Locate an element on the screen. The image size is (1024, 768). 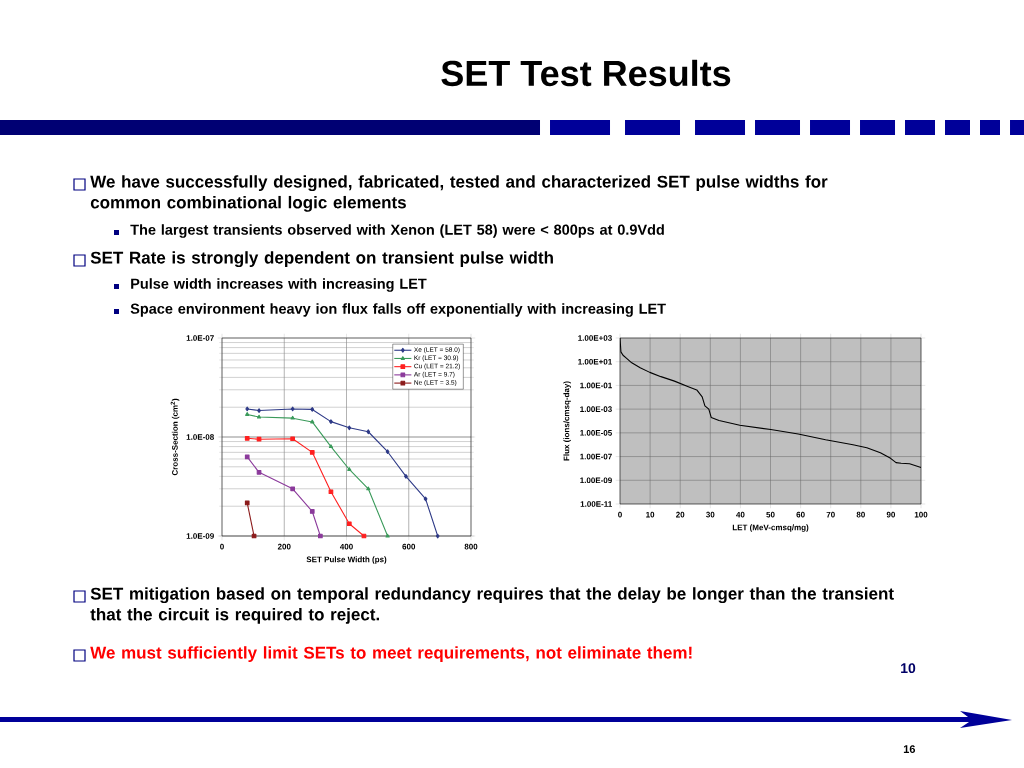
y-tick-label: 1.0E-09 is located at coordinates (200, 536).